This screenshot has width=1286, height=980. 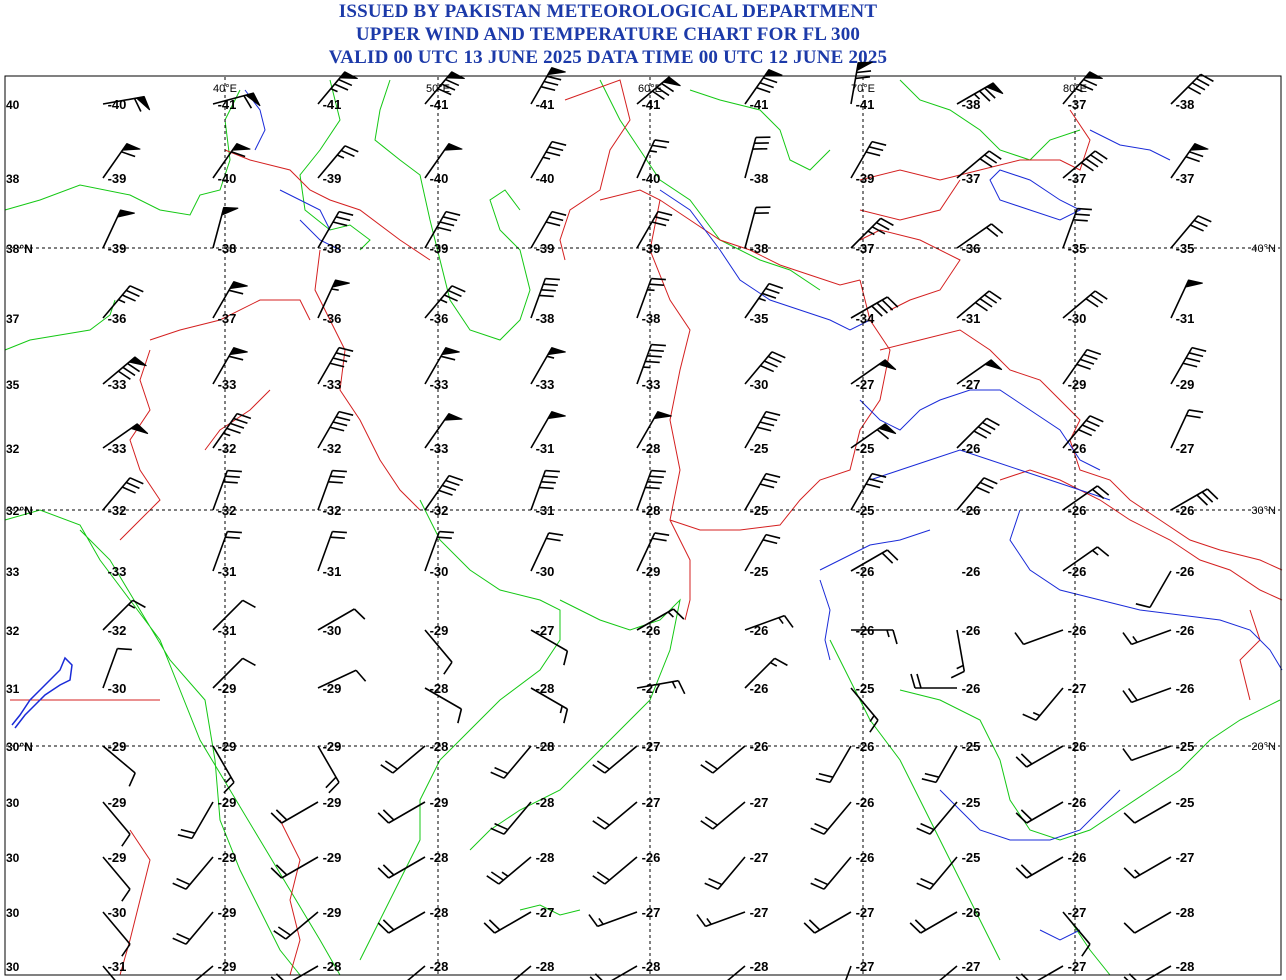 What do you see at coordinates (227, 104) in the screenshot?
I see `temperature-value: -41` at bounding box center [227, 104].